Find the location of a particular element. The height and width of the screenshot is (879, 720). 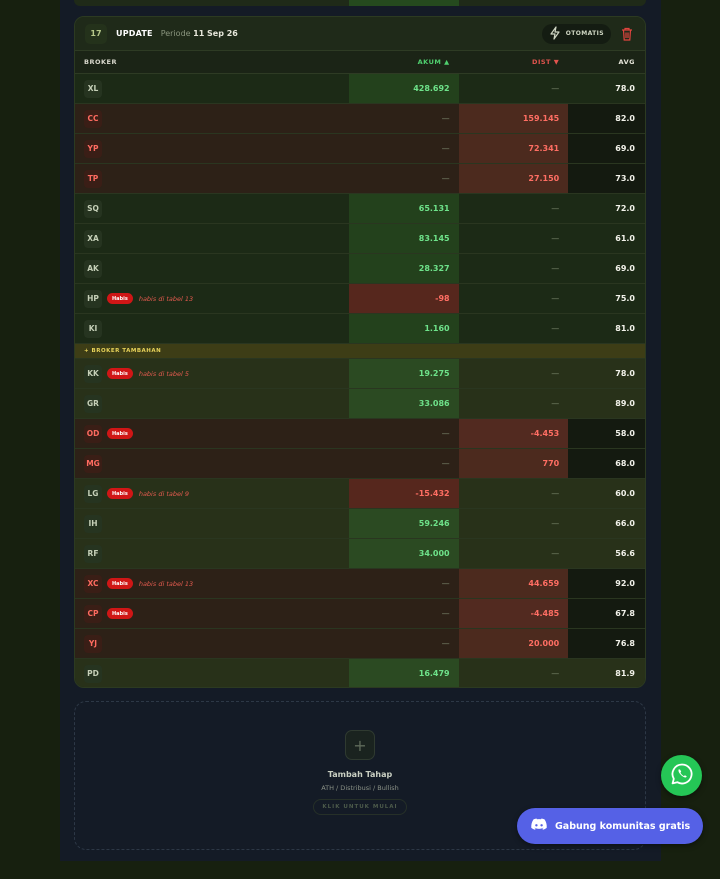

broker-code: YJ is located at coordinates (93, 643).